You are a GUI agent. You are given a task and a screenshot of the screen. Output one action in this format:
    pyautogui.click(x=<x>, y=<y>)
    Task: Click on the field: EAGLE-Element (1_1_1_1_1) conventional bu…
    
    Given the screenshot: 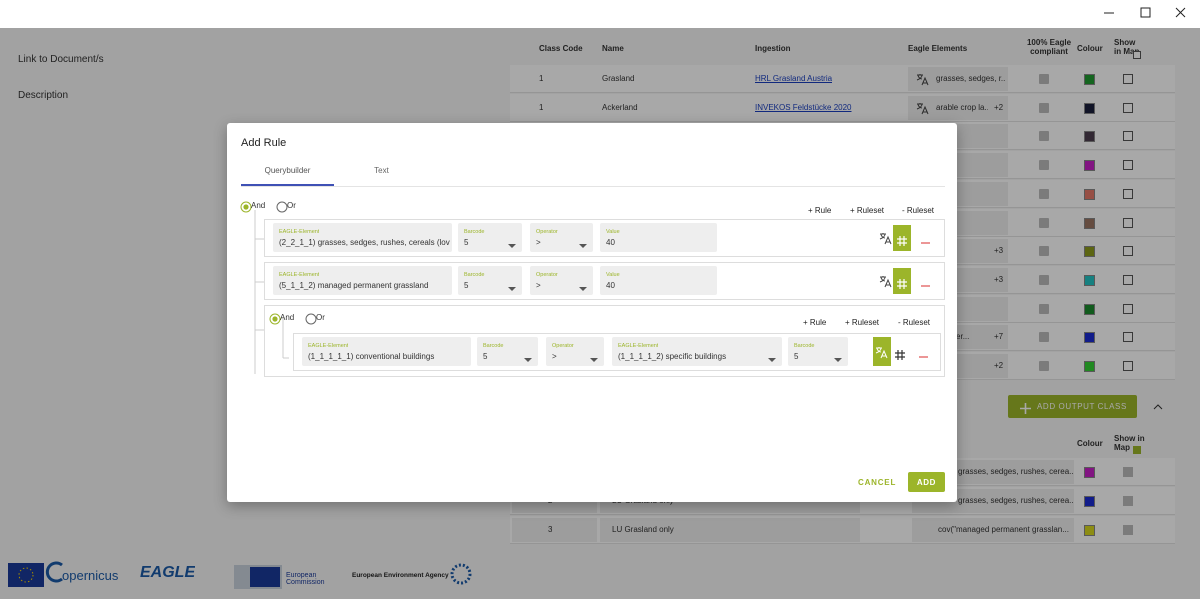 What is the action you would take?
    pyautogui.click(x=386, y=351)
    